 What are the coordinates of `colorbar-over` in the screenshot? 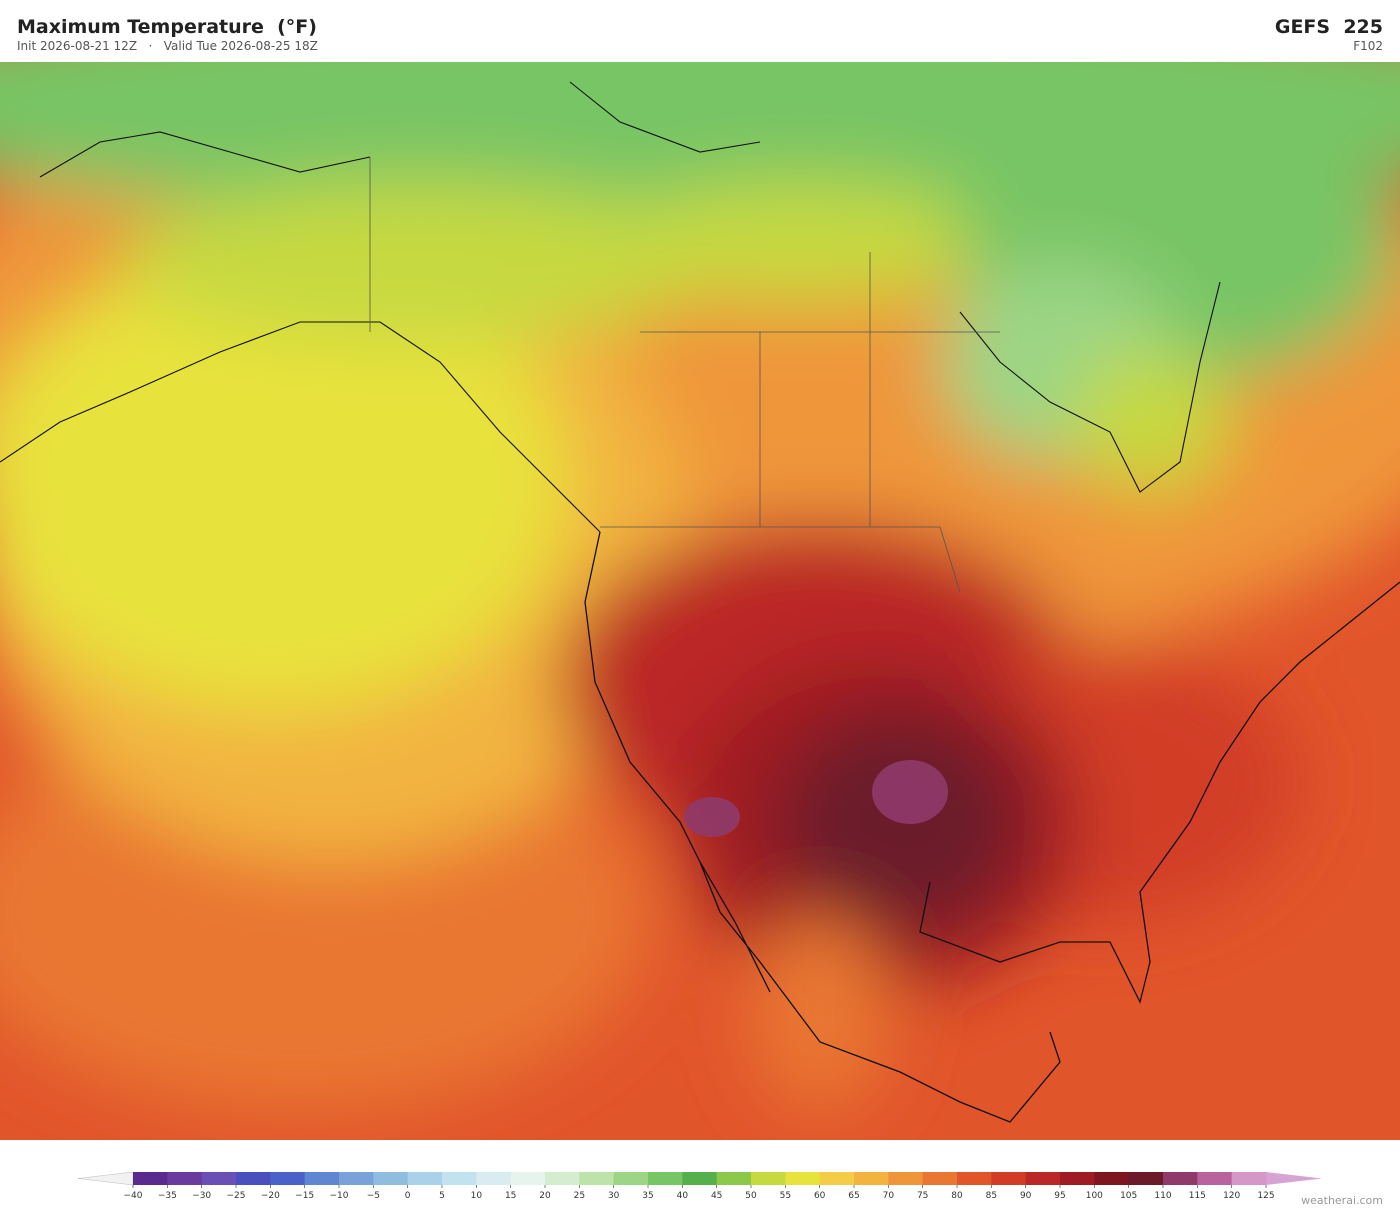 It's located at (1294, 1178).